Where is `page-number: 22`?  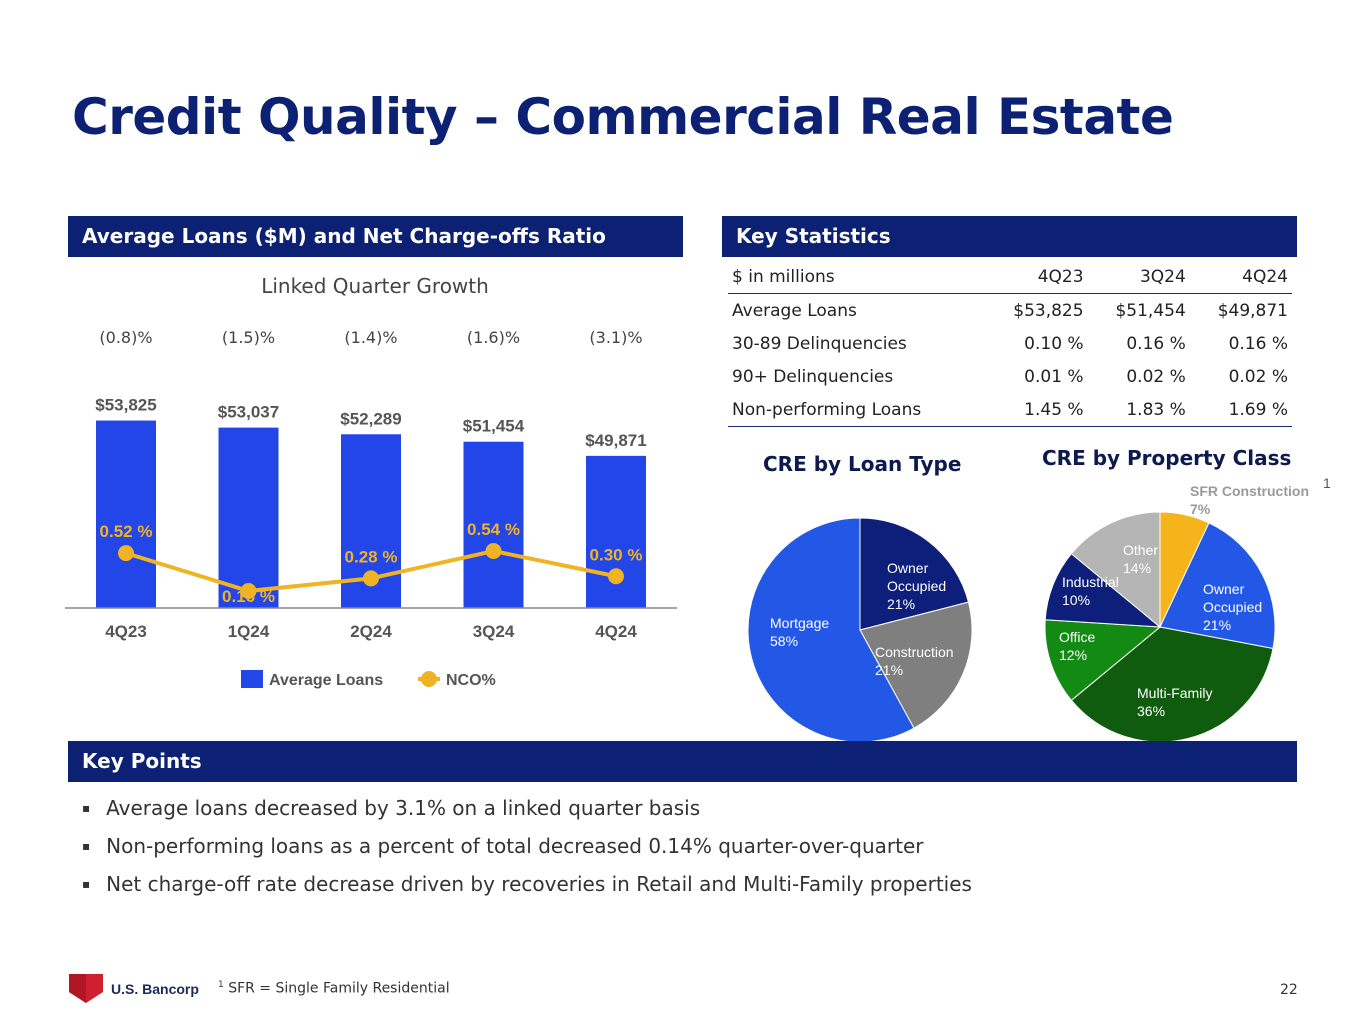
page-number: 22 is located at coordinates (1289, 990).